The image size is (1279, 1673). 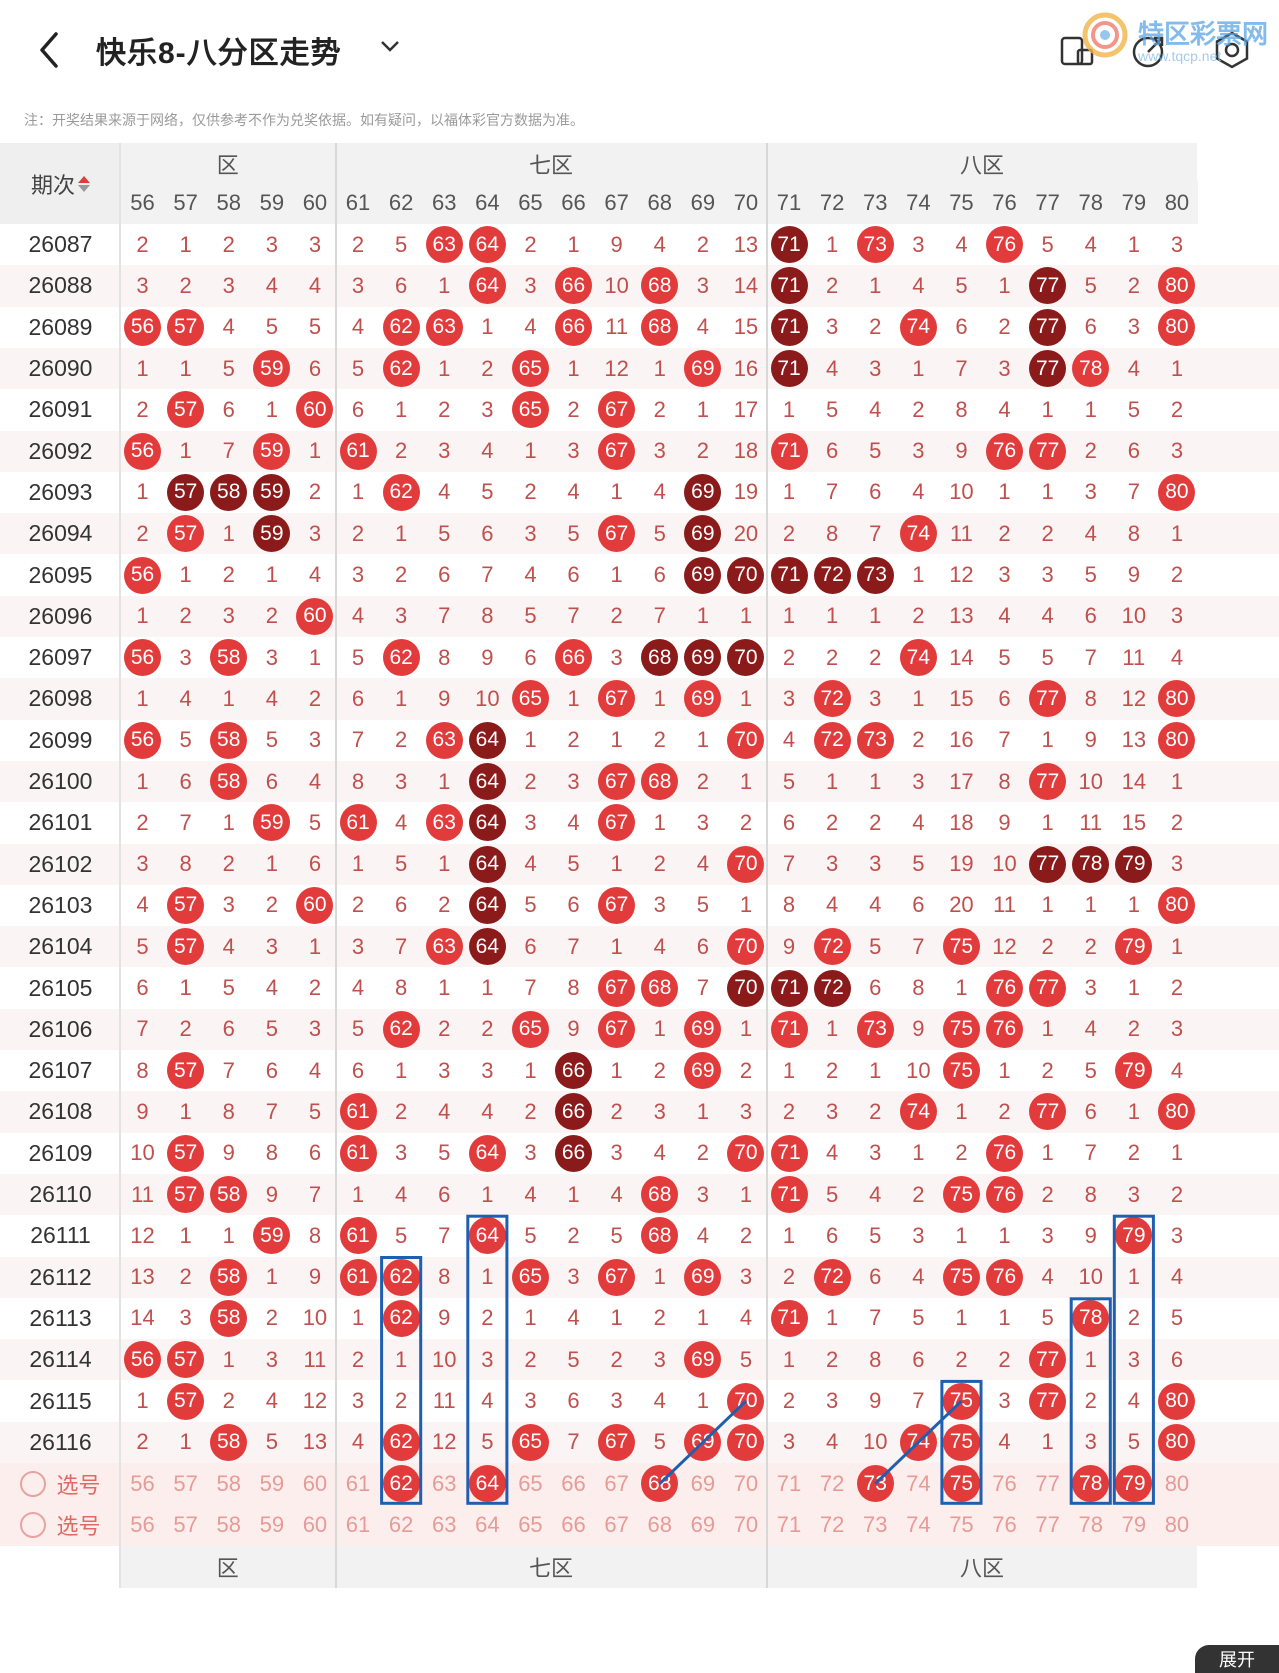 I want to click on drawn-number-ball: 77, so click(x=1048, y=327).